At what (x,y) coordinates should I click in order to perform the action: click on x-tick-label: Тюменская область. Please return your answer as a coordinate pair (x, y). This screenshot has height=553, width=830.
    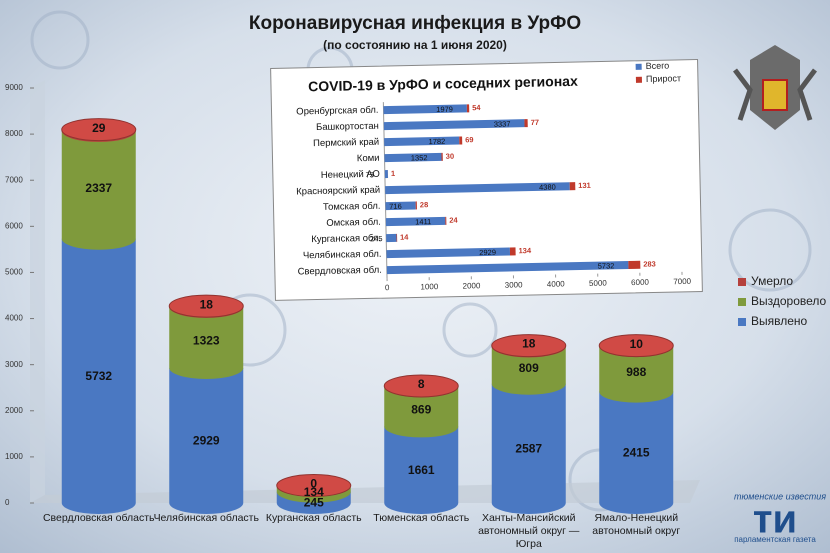
    Looking at the image, I should click on (421, 518).